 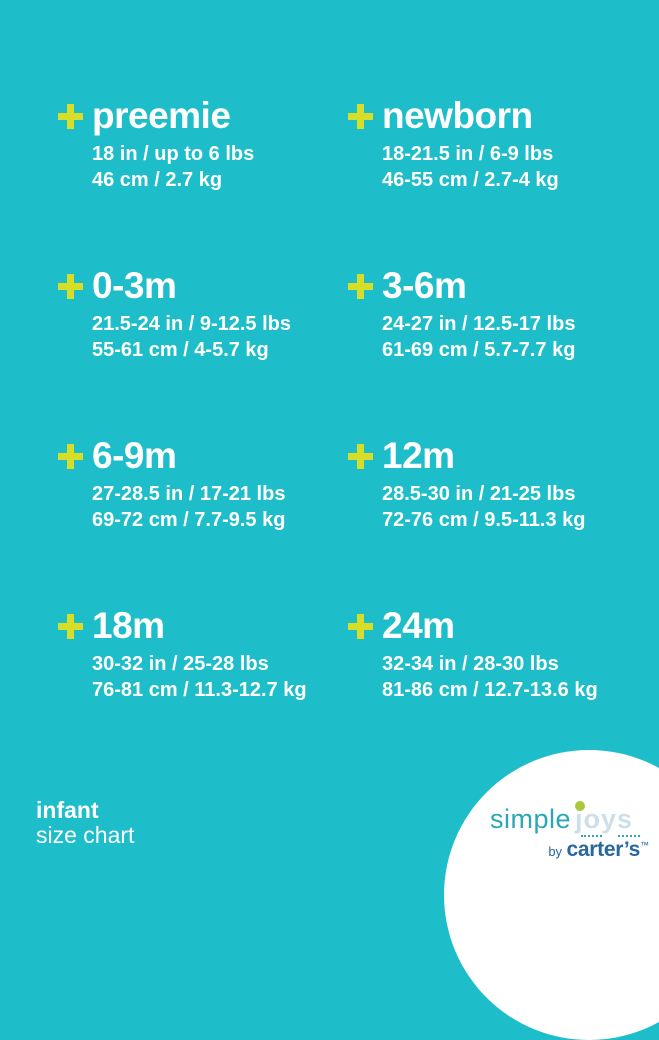 What do you see at coordinates (424, 285) in the screenshot?
I see `size-name: 3-6m` at bounding box center [424, 285].